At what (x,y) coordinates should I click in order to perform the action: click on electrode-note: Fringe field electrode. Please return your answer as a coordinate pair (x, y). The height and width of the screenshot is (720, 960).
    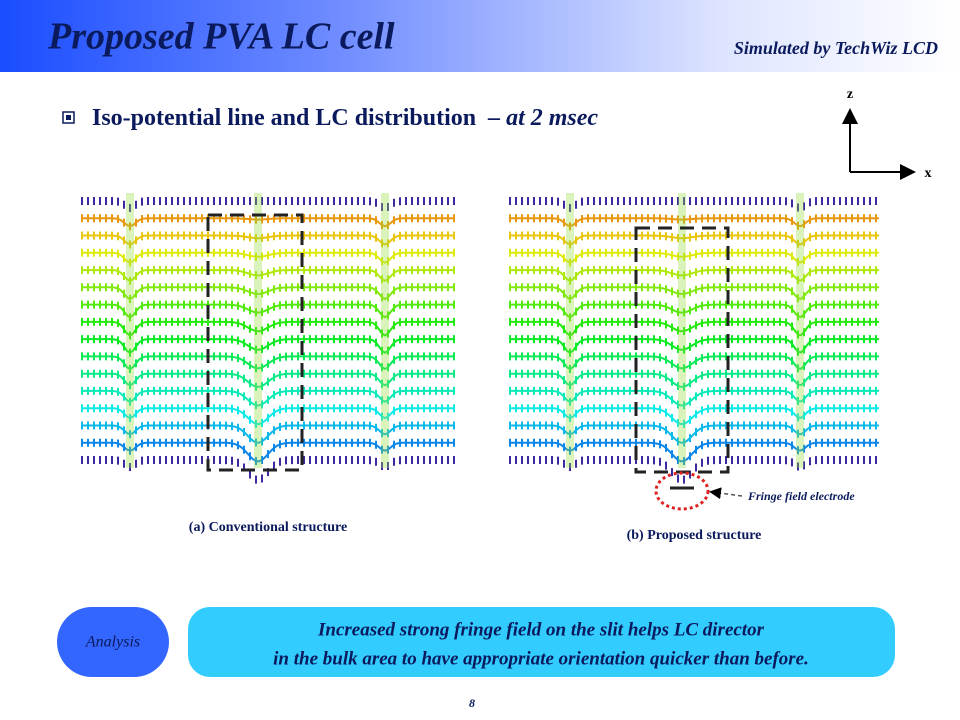
    Looking at the image, I should click on (801, 496).